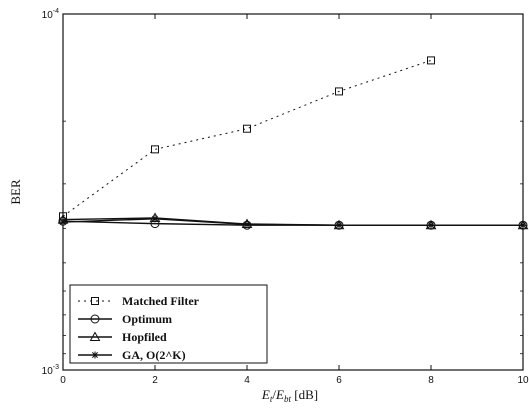 This screenshot has width=529, height=412. Describe the element at coordinates (431, 380) in the screenshot. I see `x-tick-label: 8` at that location.